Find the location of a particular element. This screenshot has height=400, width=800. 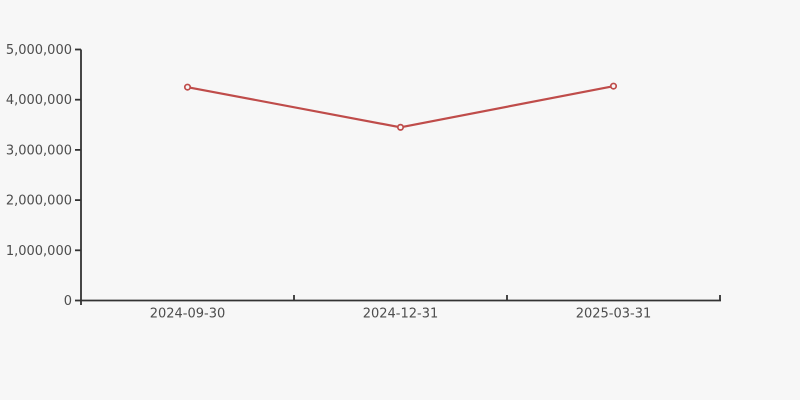

x-axis-tick-label: 2024-09-30 is located at coordinates (188, 314).